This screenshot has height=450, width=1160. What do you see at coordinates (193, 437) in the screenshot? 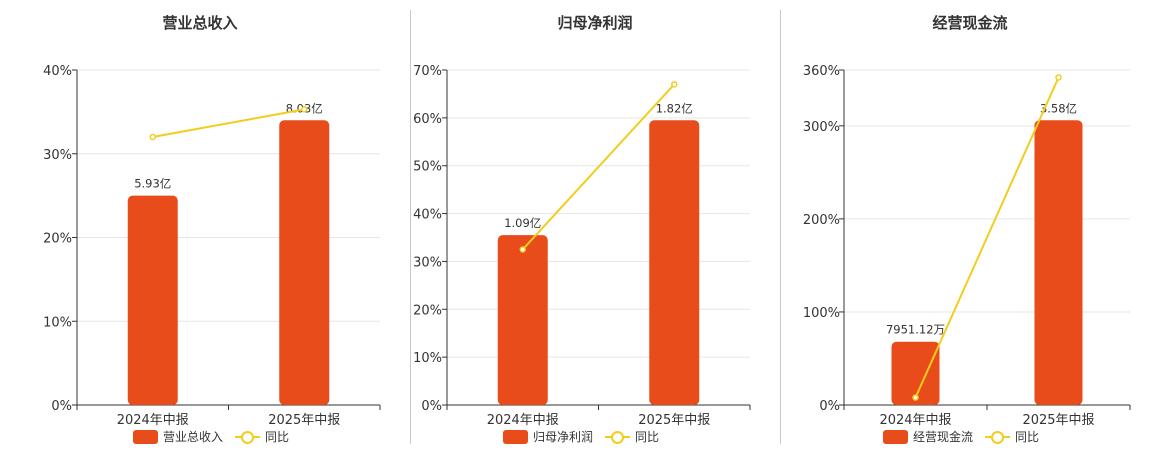
I see `legend-bar-label: 营业总收入` at bounding box center [193, 437].